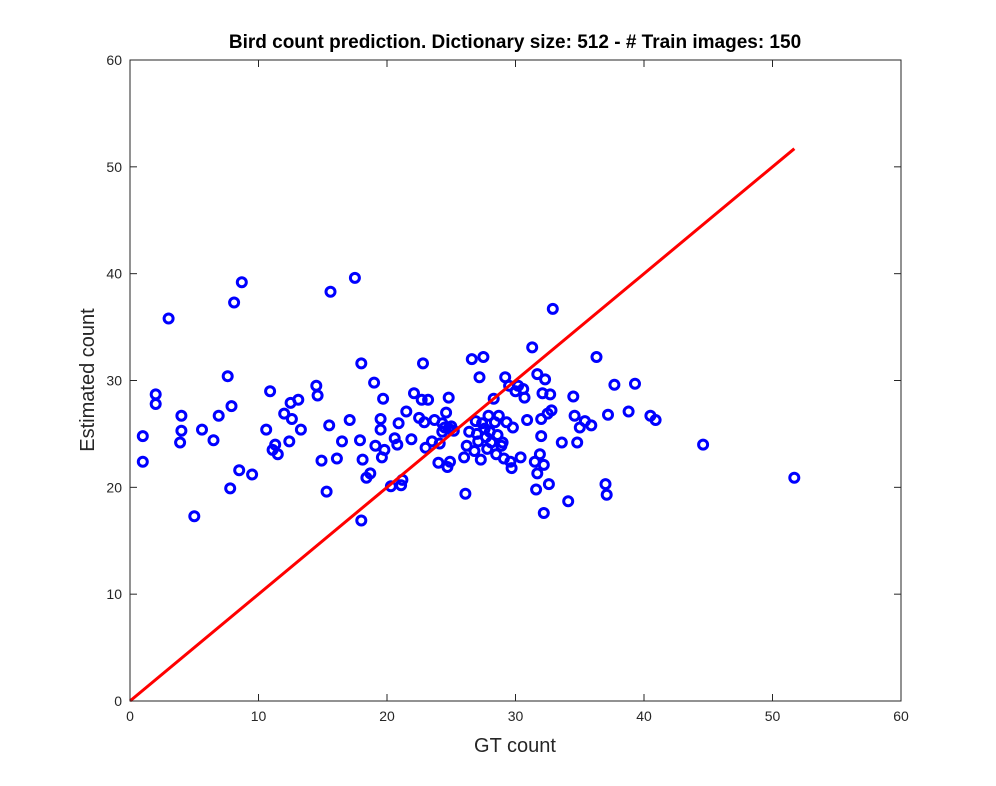 The height and width of the screenshot is (786, 996). Describe the element at coordinates (901, 716) in the screenshot. I see `x-tick-label: 60` at that location.